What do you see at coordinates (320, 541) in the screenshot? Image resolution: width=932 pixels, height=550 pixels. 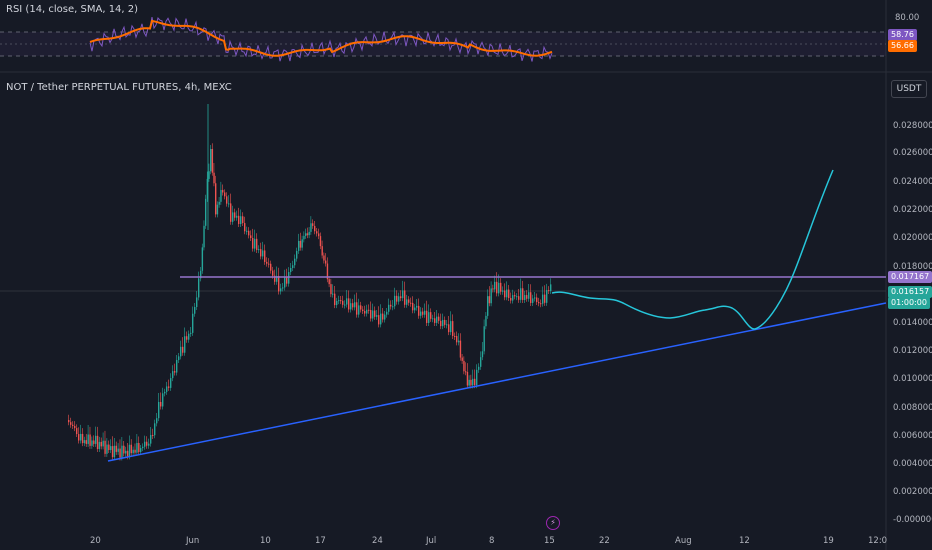 I see `time-tick: 17` at bounding box center [320, 541].